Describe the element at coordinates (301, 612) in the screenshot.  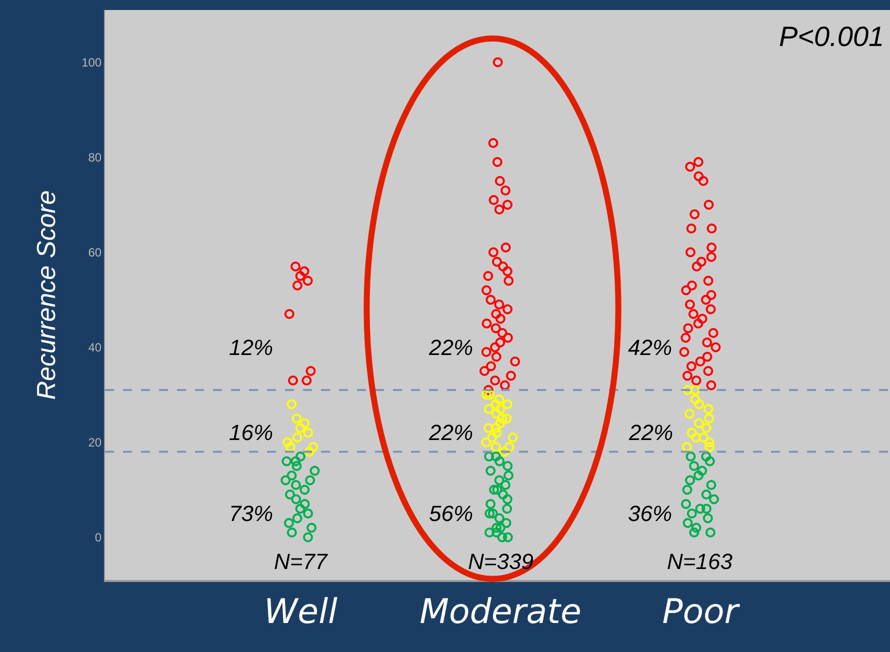
I see `x-tick-label: Well` at that location.